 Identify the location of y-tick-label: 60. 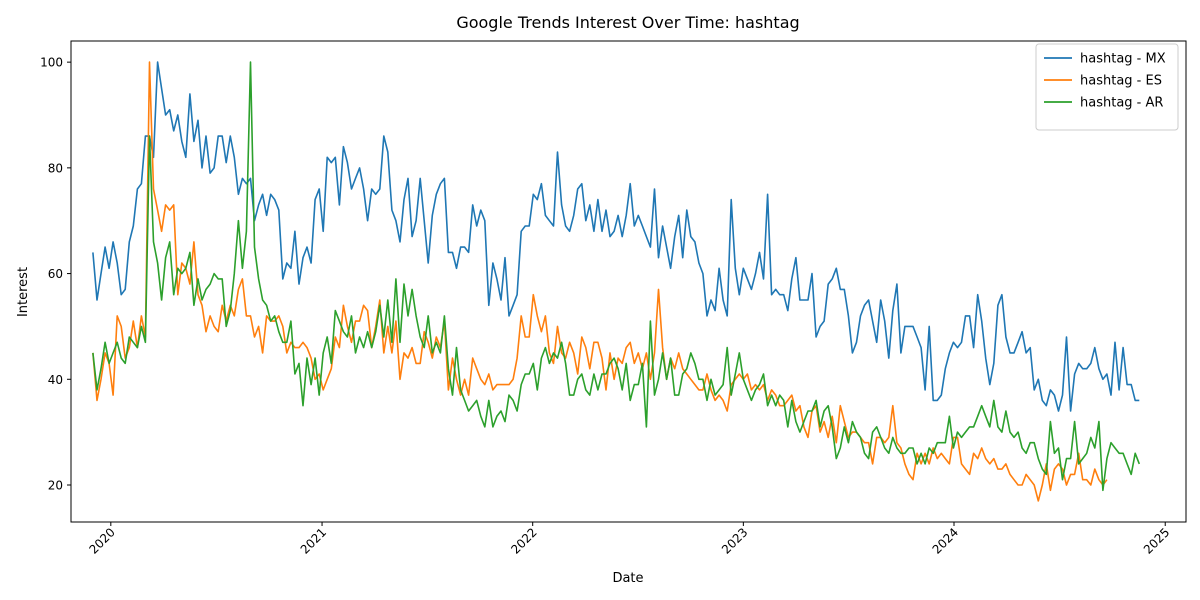
(55, 274).